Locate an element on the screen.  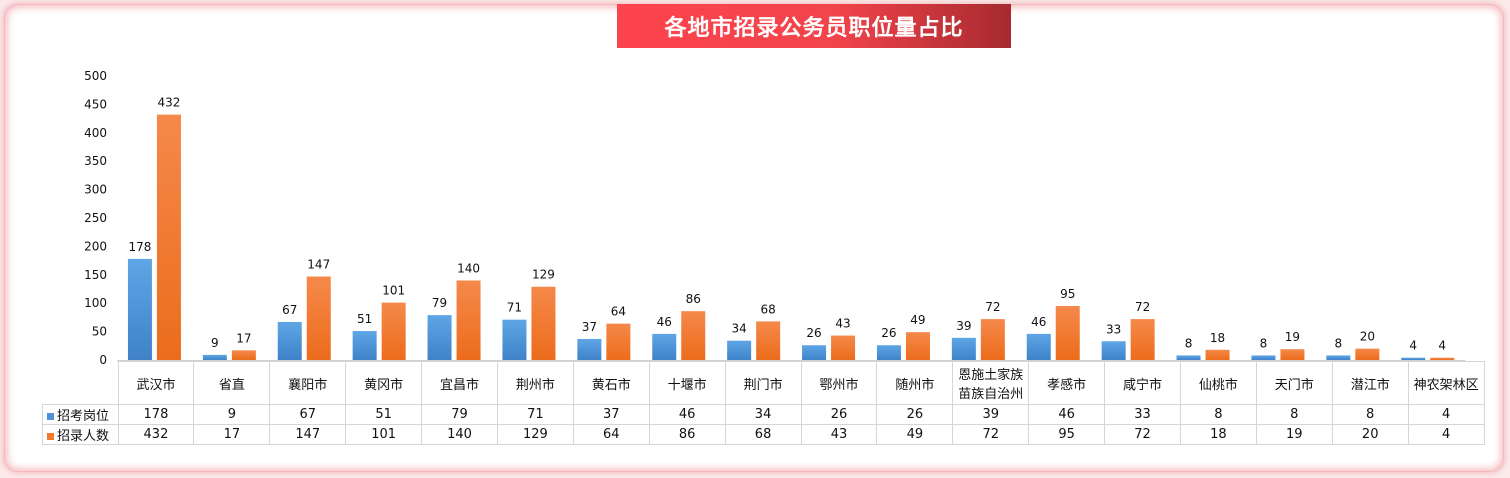
table-cell: 178 is located at coordinates (156, 414).